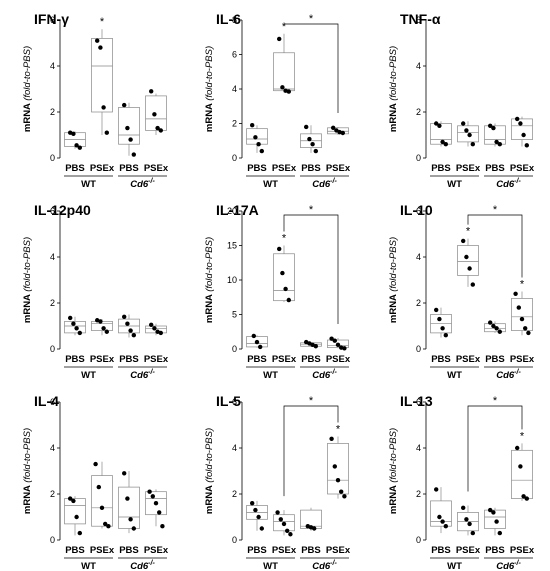 The height and width of the screenshot is (571, 550). I want to click on panel-title: IFN-γ, so click(51, 19).